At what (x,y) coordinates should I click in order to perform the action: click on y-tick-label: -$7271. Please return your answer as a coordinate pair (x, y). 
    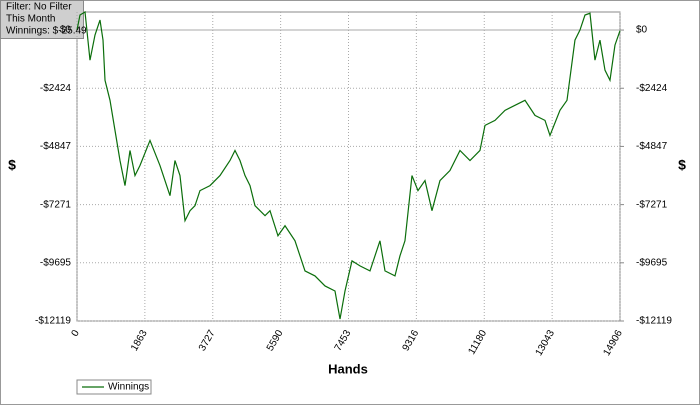
    Looking at the image, I should click on (56, 204).